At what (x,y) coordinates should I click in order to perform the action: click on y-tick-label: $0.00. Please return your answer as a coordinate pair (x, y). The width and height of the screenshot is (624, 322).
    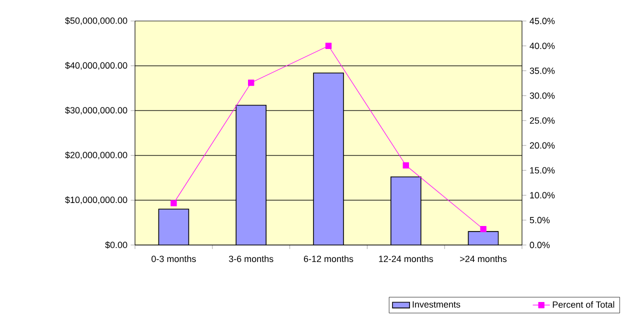
    Looking at the image, I should click on (116, 245).